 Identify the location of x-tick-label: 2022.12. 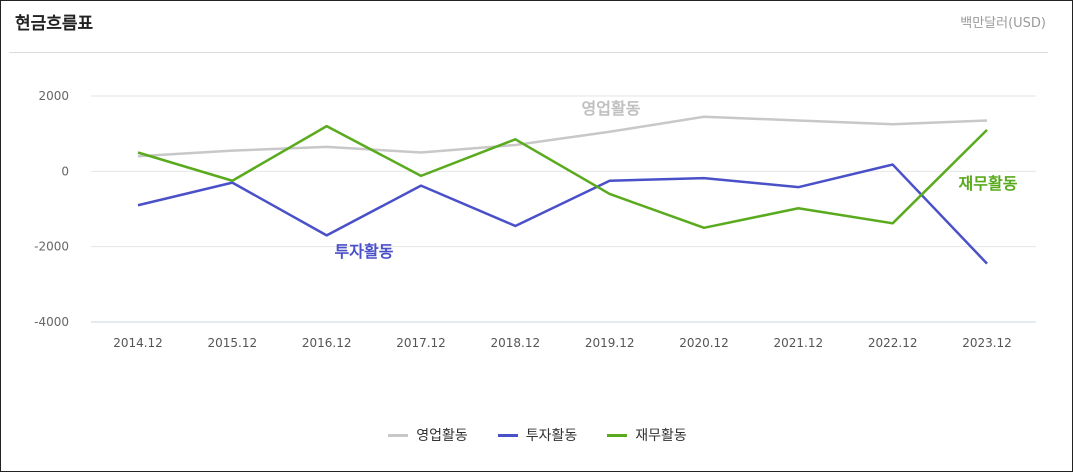
(893, 343).